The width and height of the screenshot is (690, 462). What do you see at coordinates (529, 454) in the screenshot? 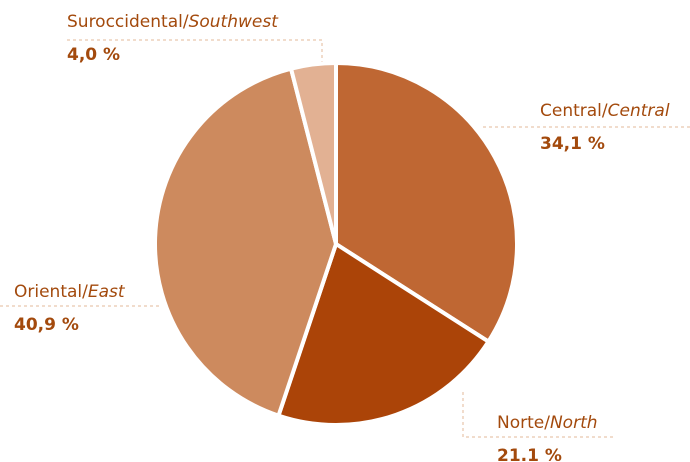
I see `value-label: 21.1 %` at bounding box center [529, 454].